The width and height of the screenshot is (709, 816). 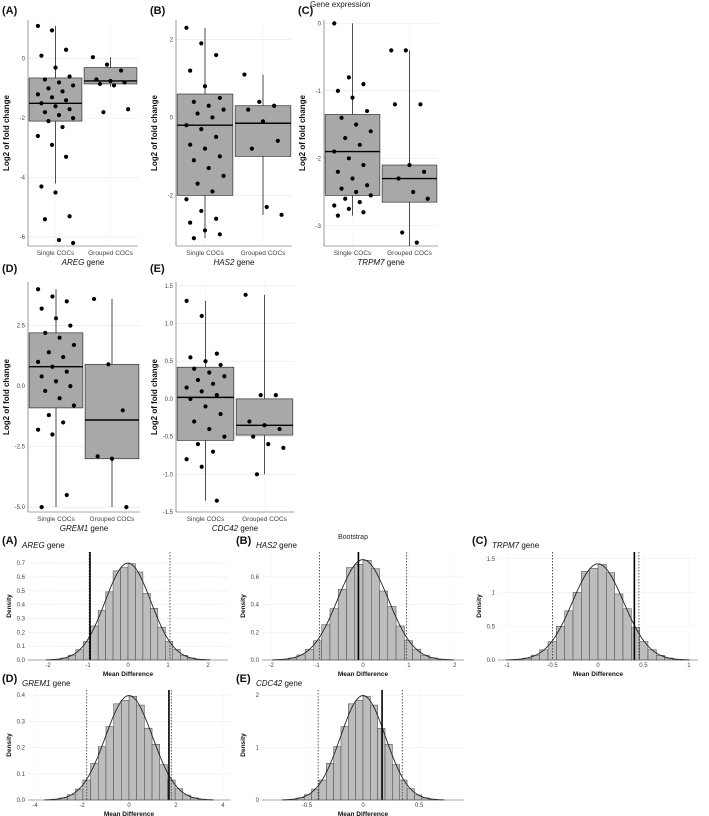 I want to click on bootstrap-section-title: Bootstrap, so click(x=353, y=537).